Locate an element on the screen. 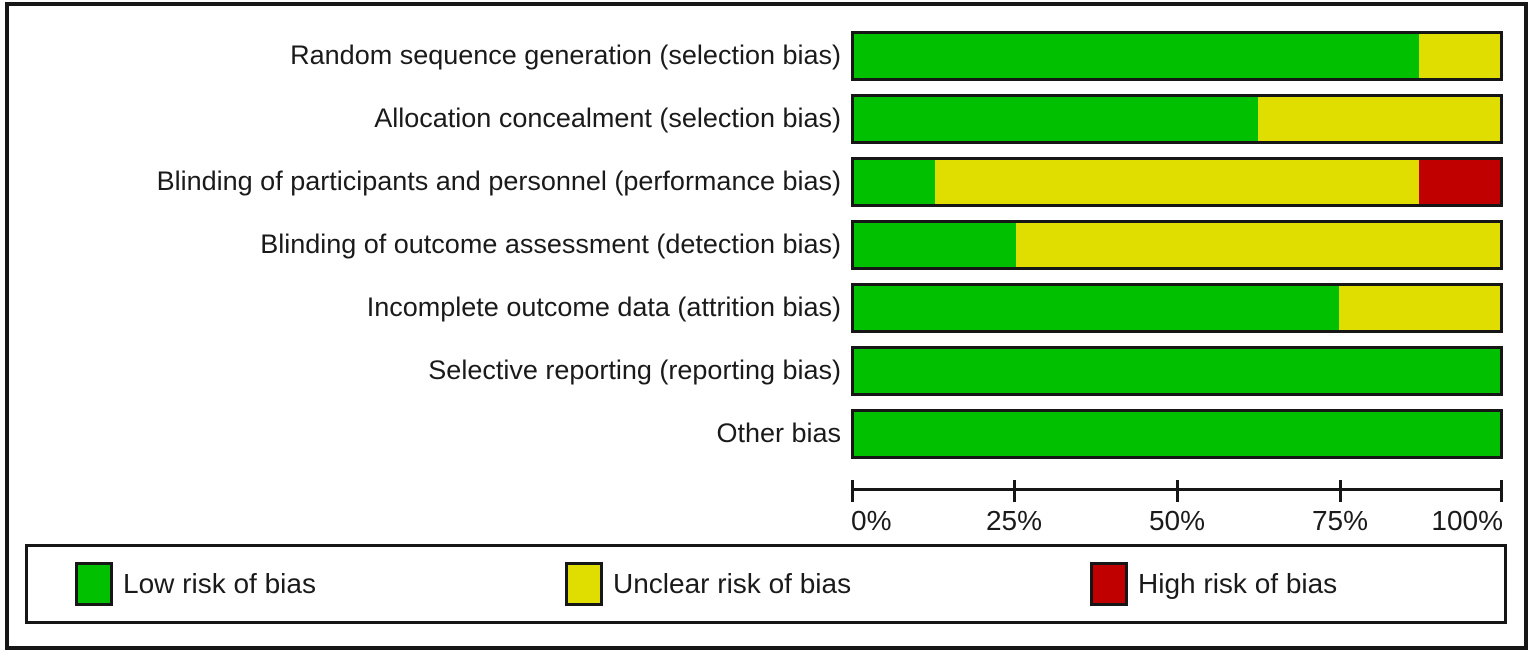 The height and width of the screenshot is (656, 1535). legend-item-unclear-risk-of-bias: Unclear risk of bias is located at coordinates (827, 584).